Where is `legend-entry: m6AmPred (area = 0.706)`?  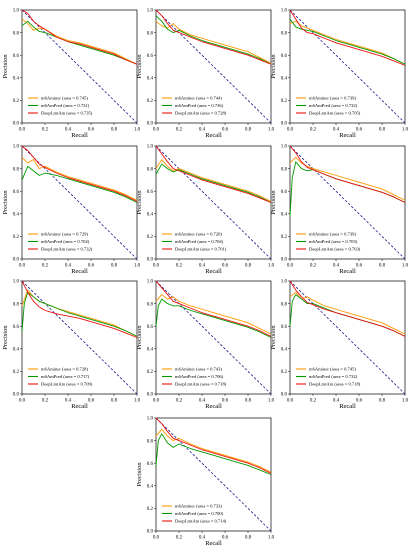
legend-entry: m6AmPred (area = 0.706) is located at coordinates (199, 376).